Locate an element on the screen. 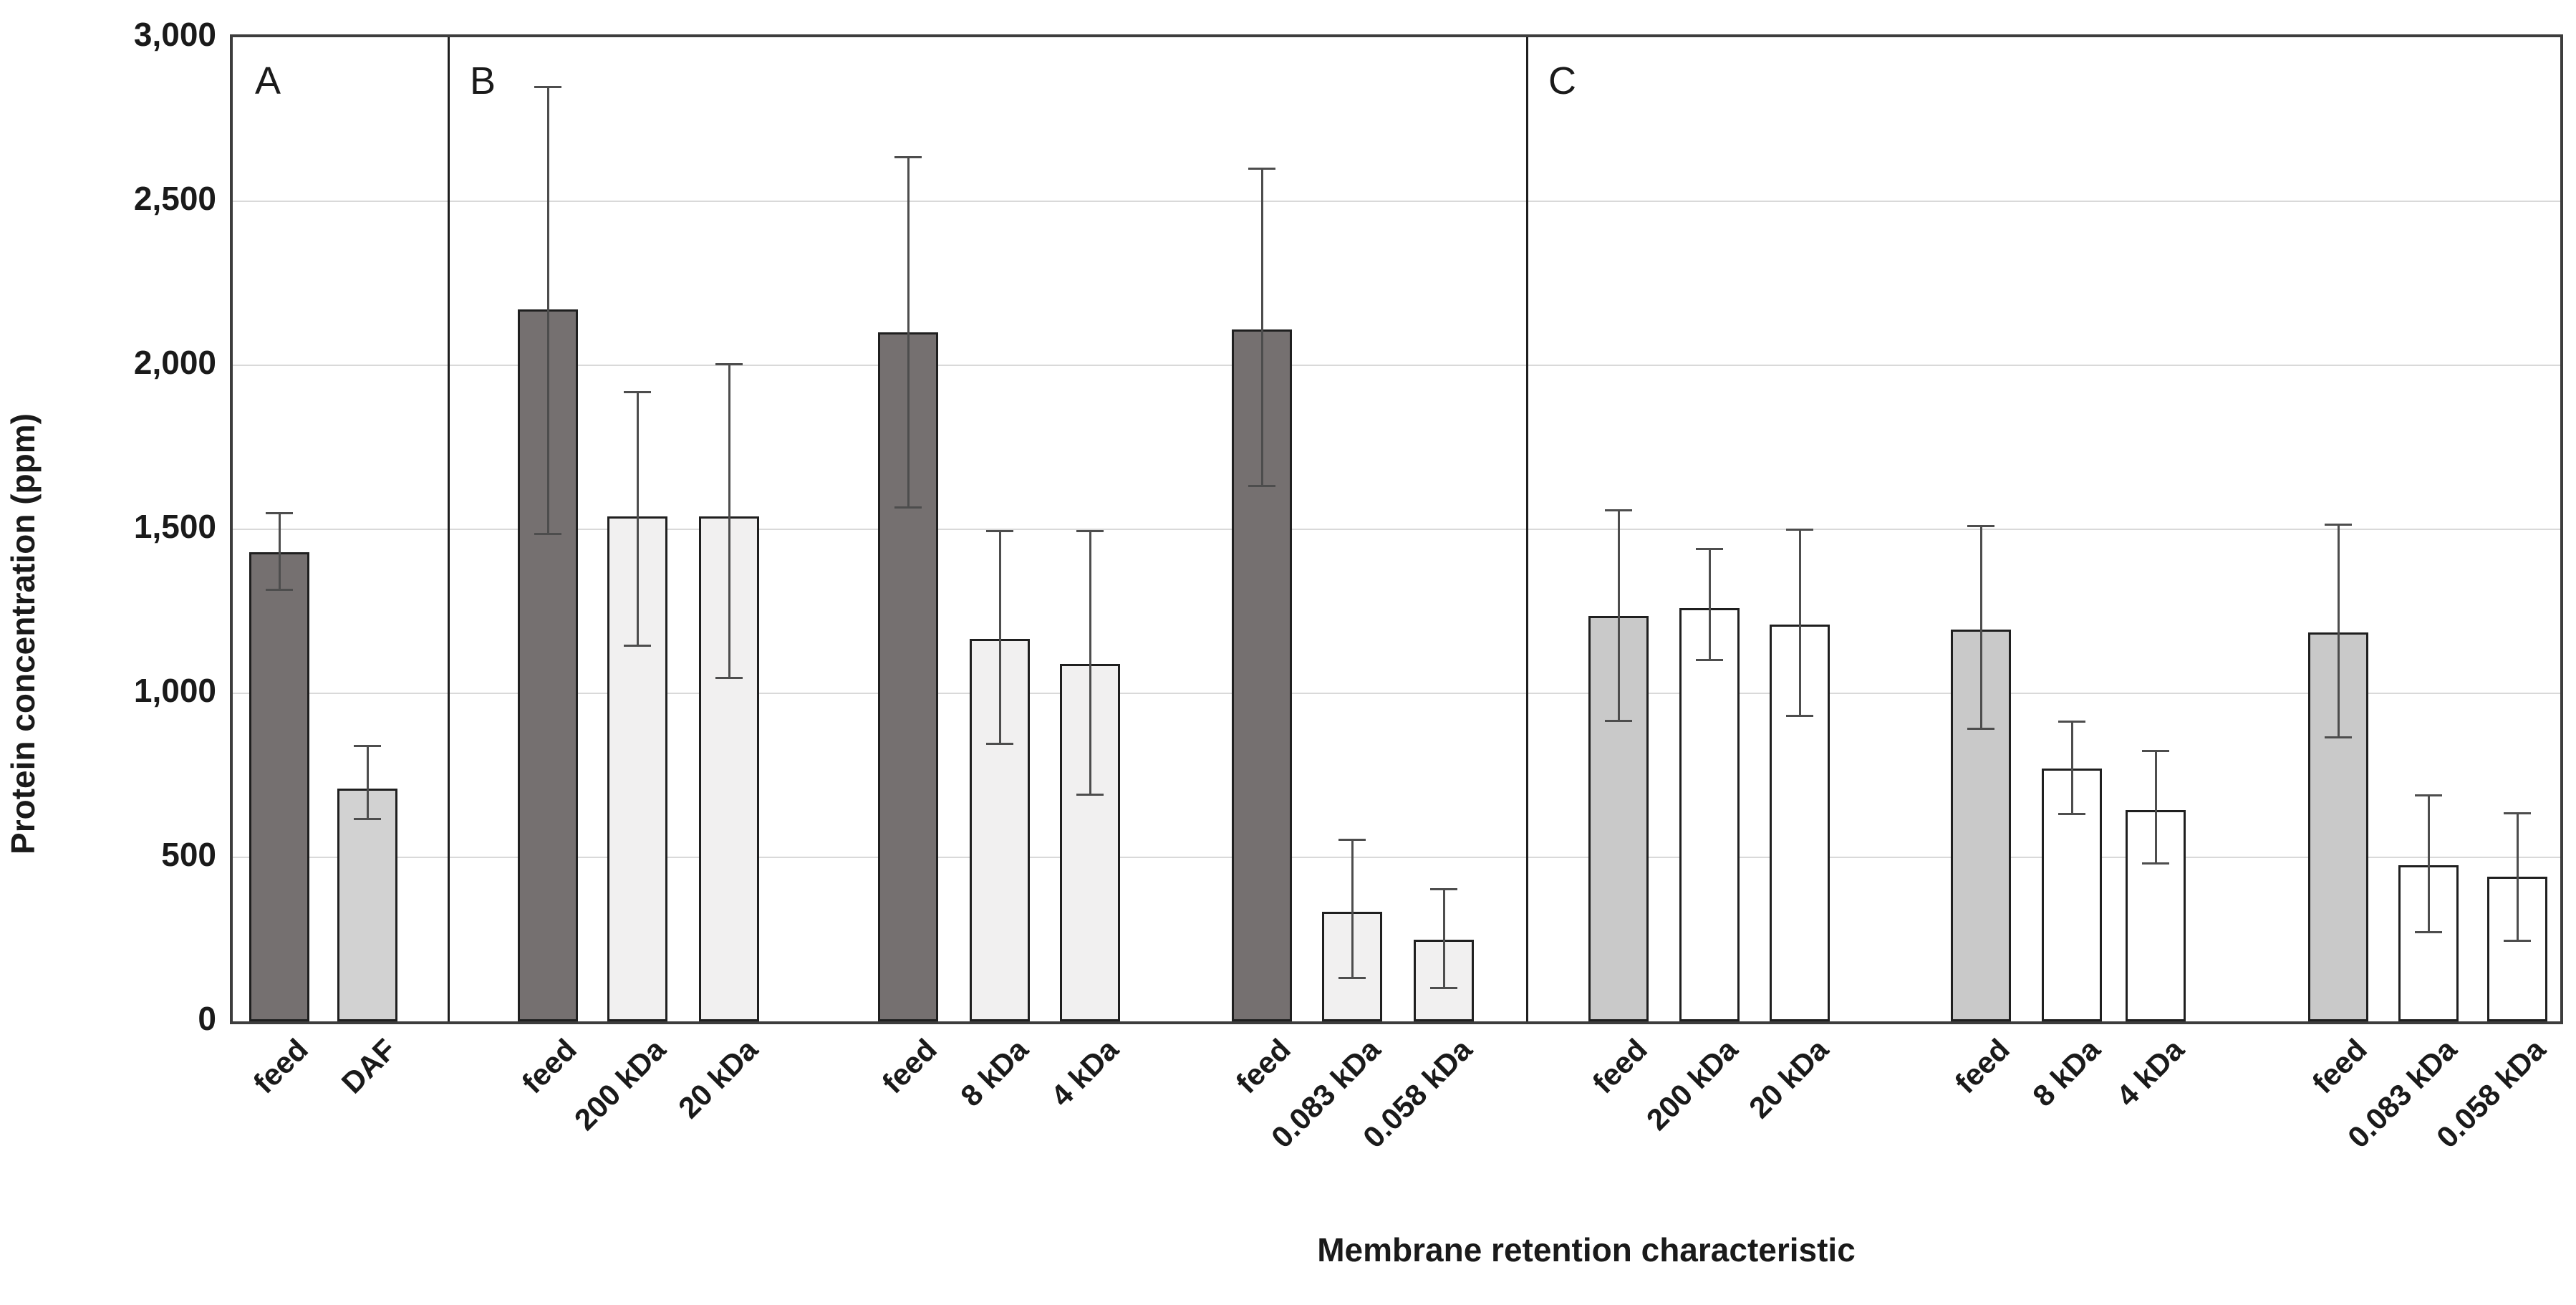 The height and width of the screenshot is (1305, 2576). y-tick-label: 2,000 is located at coordinates (174, 362).